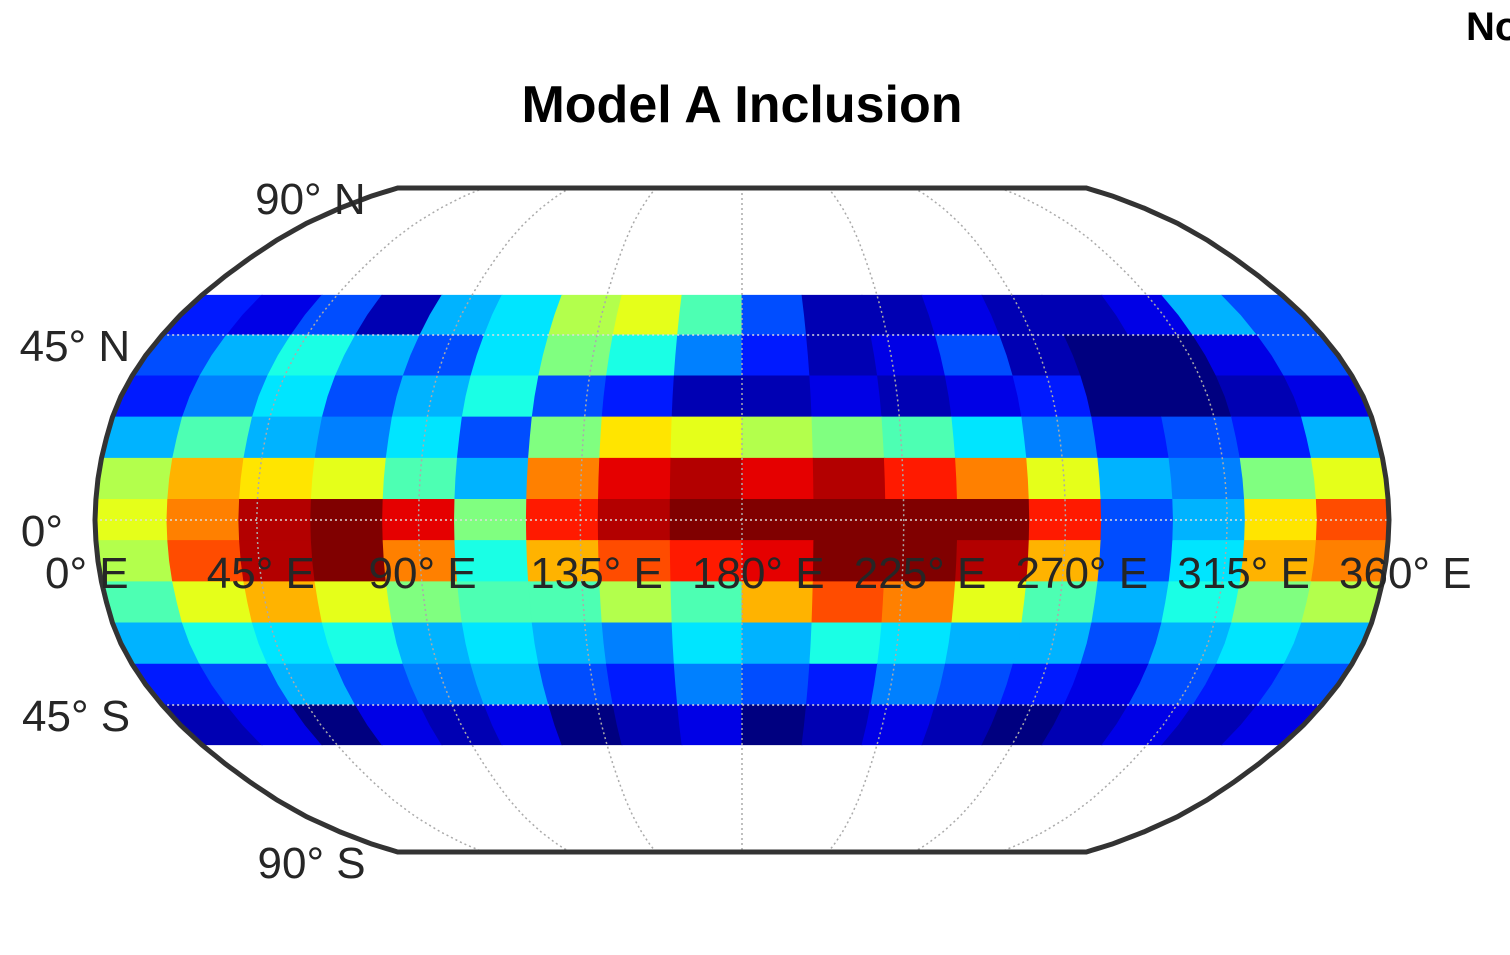 The height and width of the screenshot is (955, 1510). Describe the element at coordinates (310, 199) in the screenshot. I see `lat-tick-label: 90° N` at that location.